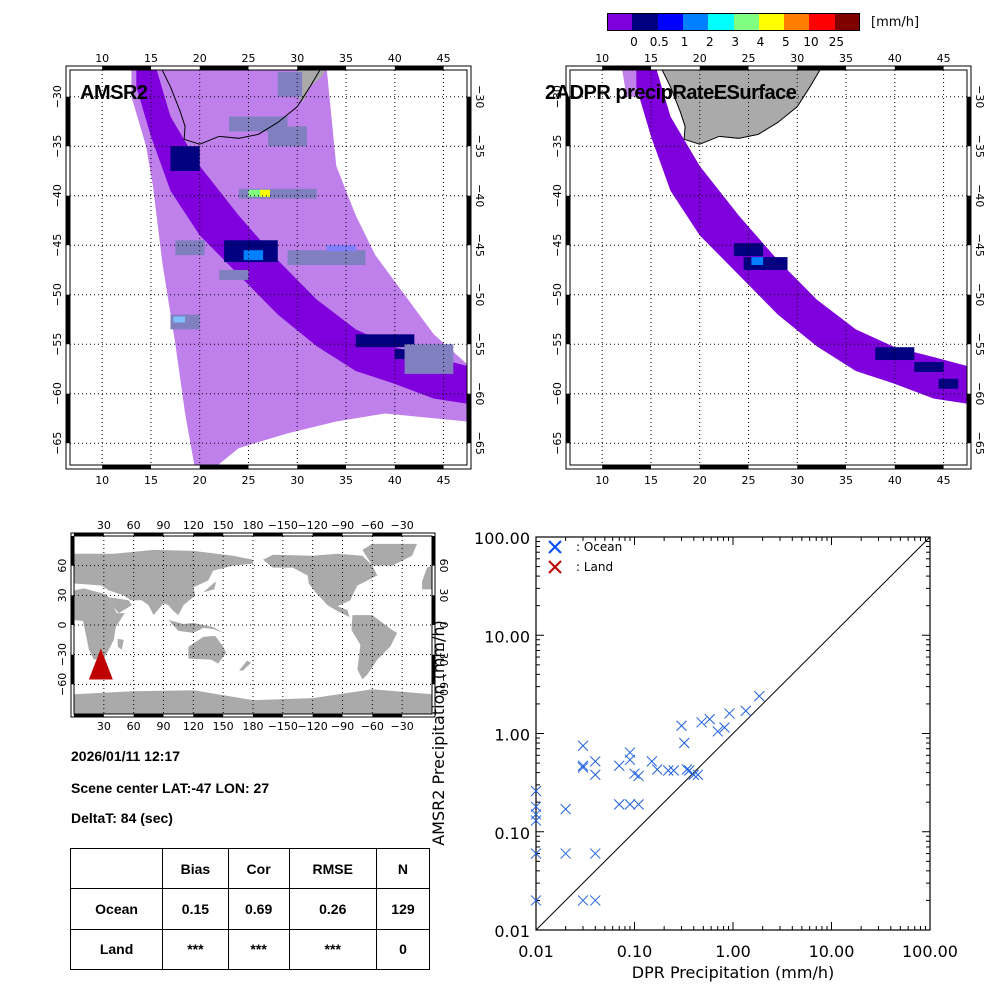 The height and width of the screenshot is (1000, 1000). I want to click on y-tick-label: 1.00, so click(512, 735).